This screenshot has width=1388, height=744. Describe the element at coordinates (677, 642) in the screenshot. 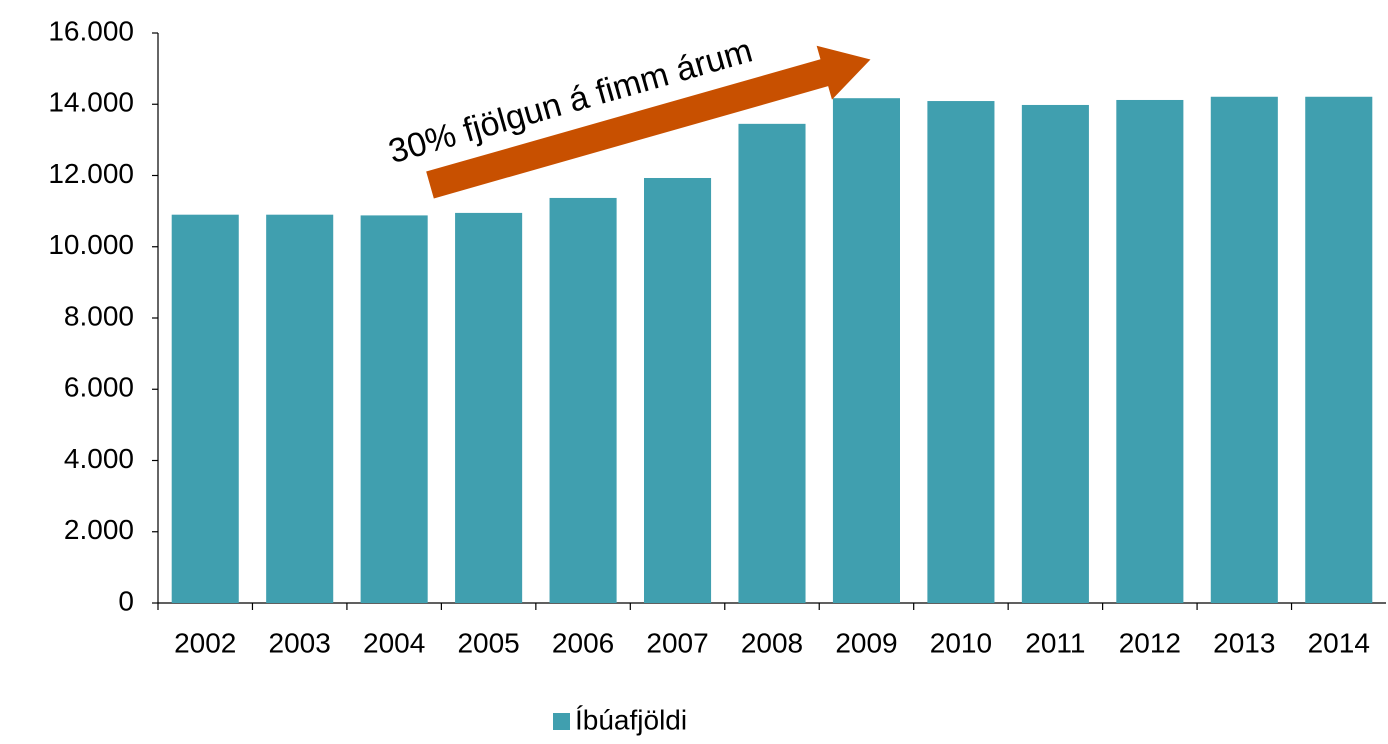

I see `x-tick-label: 2007` at that location.